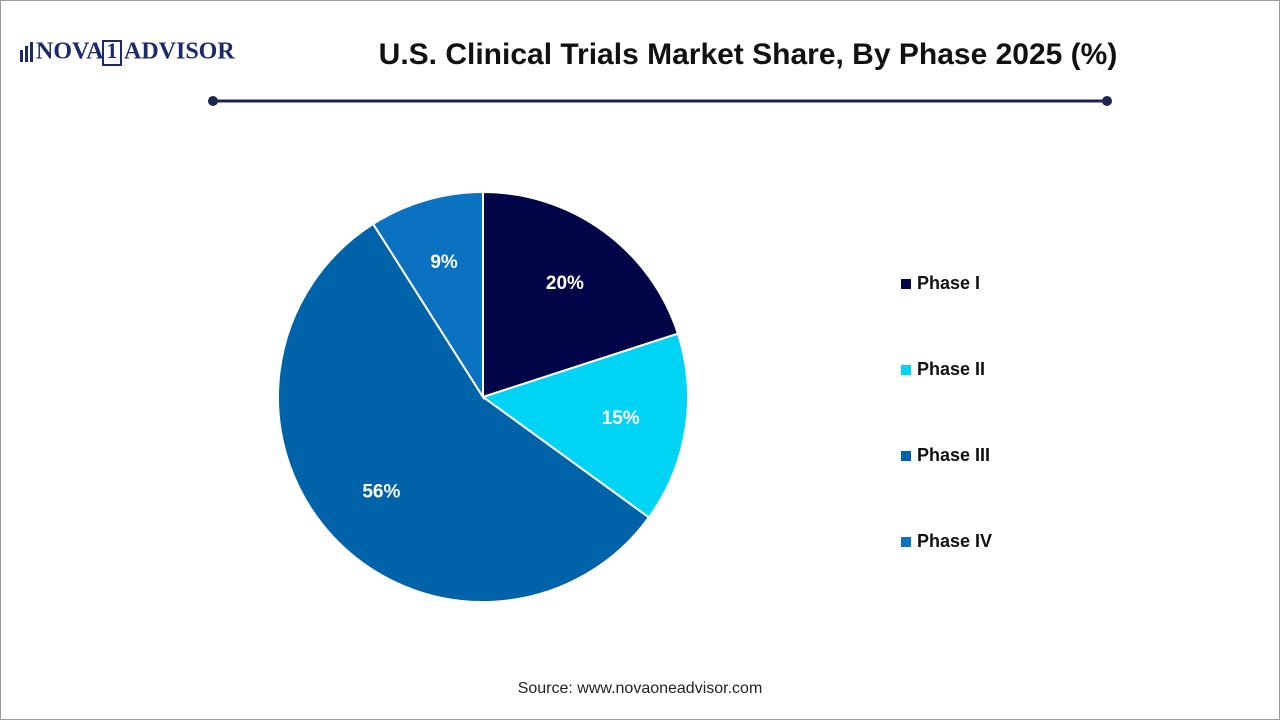 The image size is (1280, 720). Describe the element at coordinates (640, 688) in the screenshot. I see `source: Source: www.novaoneadvisor.com` at that location.